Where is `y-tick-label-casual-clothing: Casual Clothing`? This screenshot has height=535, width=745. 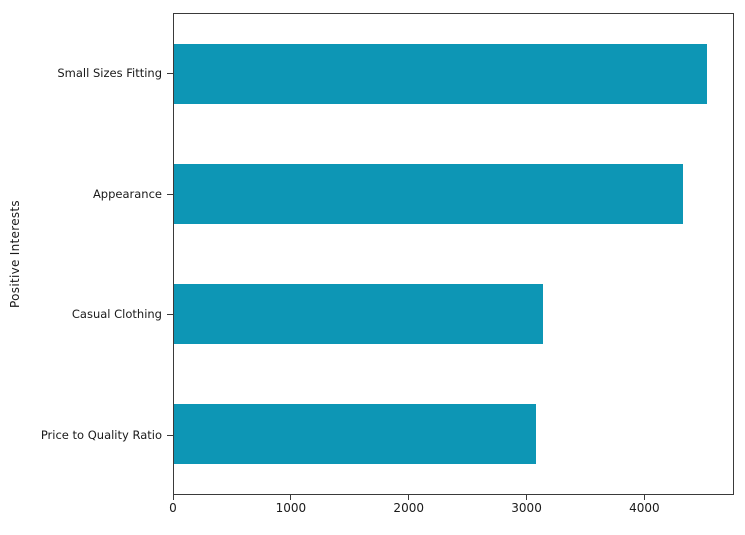 y-tick-label-casual-clothing: Casual Clothing is located at coordinates (116, 314).